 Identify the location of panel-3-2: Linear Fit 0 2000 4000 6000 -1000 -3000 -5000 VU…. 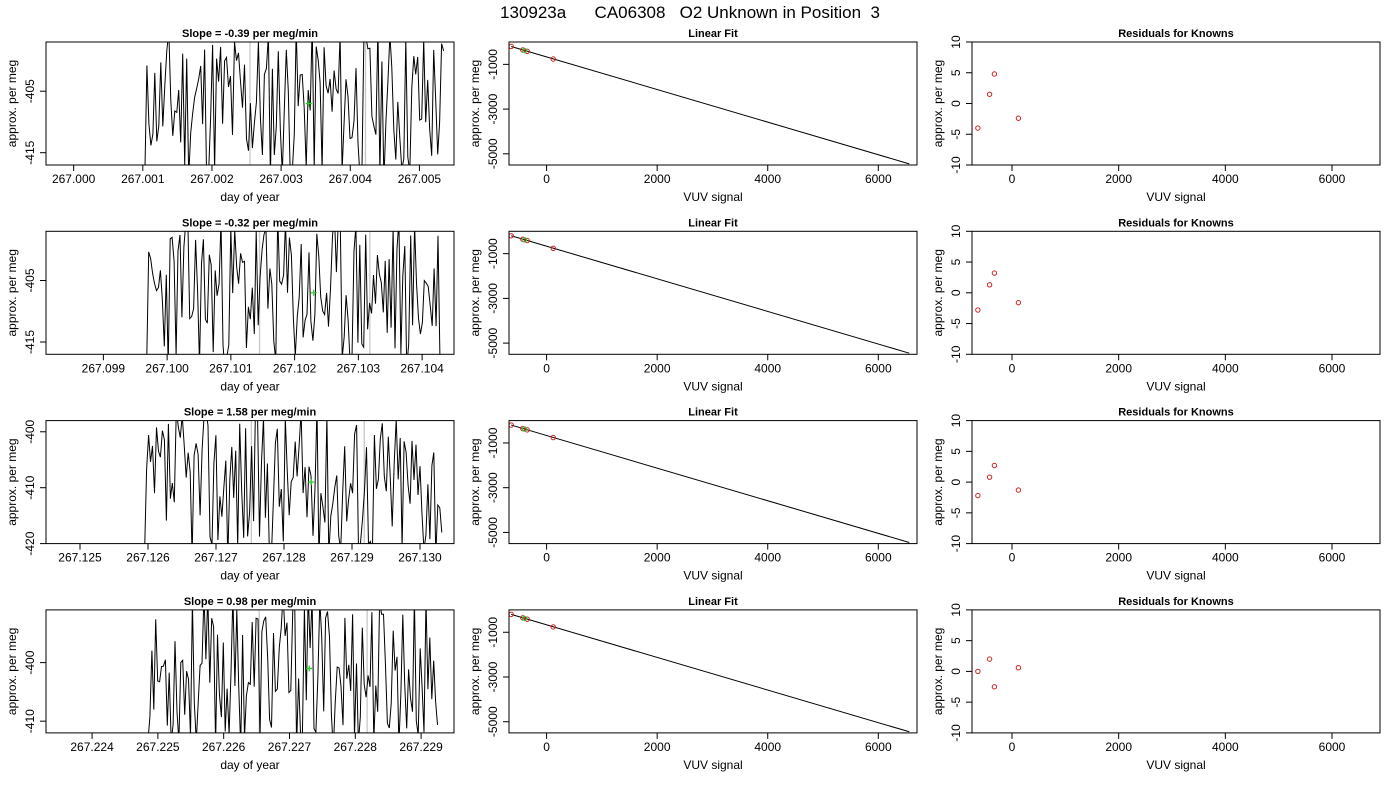
(693, 495).